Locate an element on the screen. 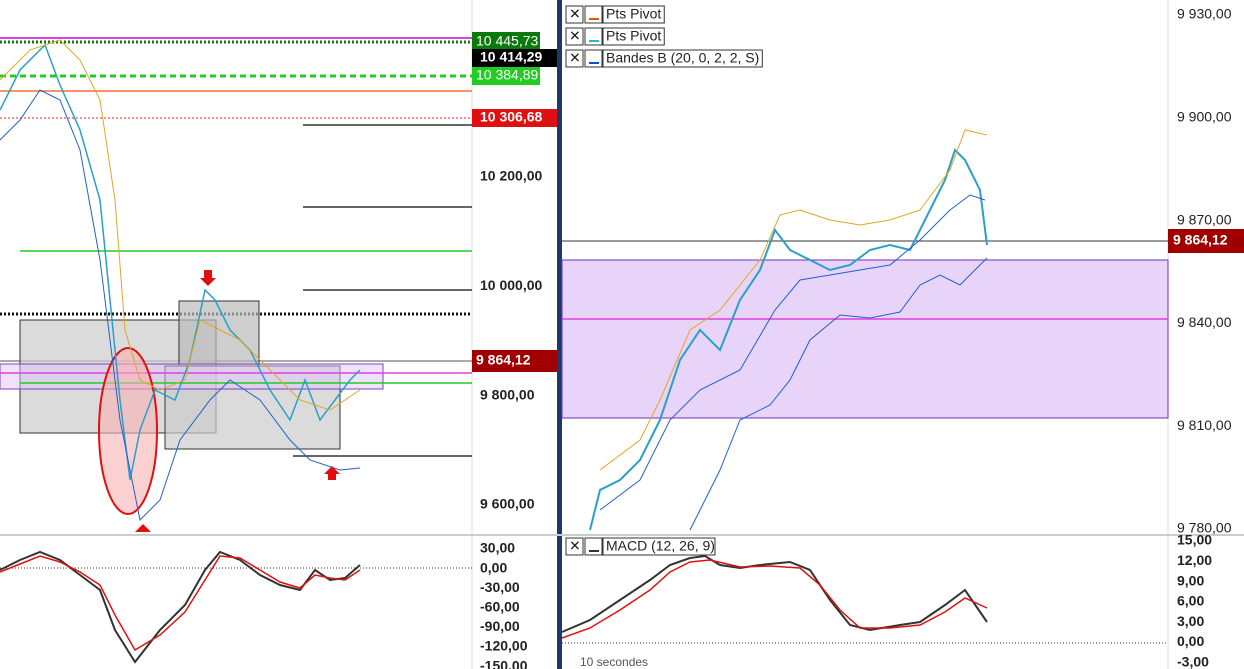 This screenshot has height=669, width=1244. axis-label: 9 930,00 is located at coordinates (1204, 14).